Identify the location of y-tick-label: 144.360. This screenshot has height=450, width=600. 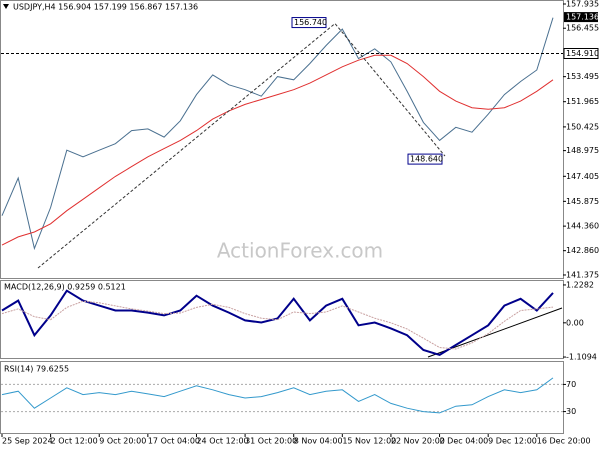
(582, 226).